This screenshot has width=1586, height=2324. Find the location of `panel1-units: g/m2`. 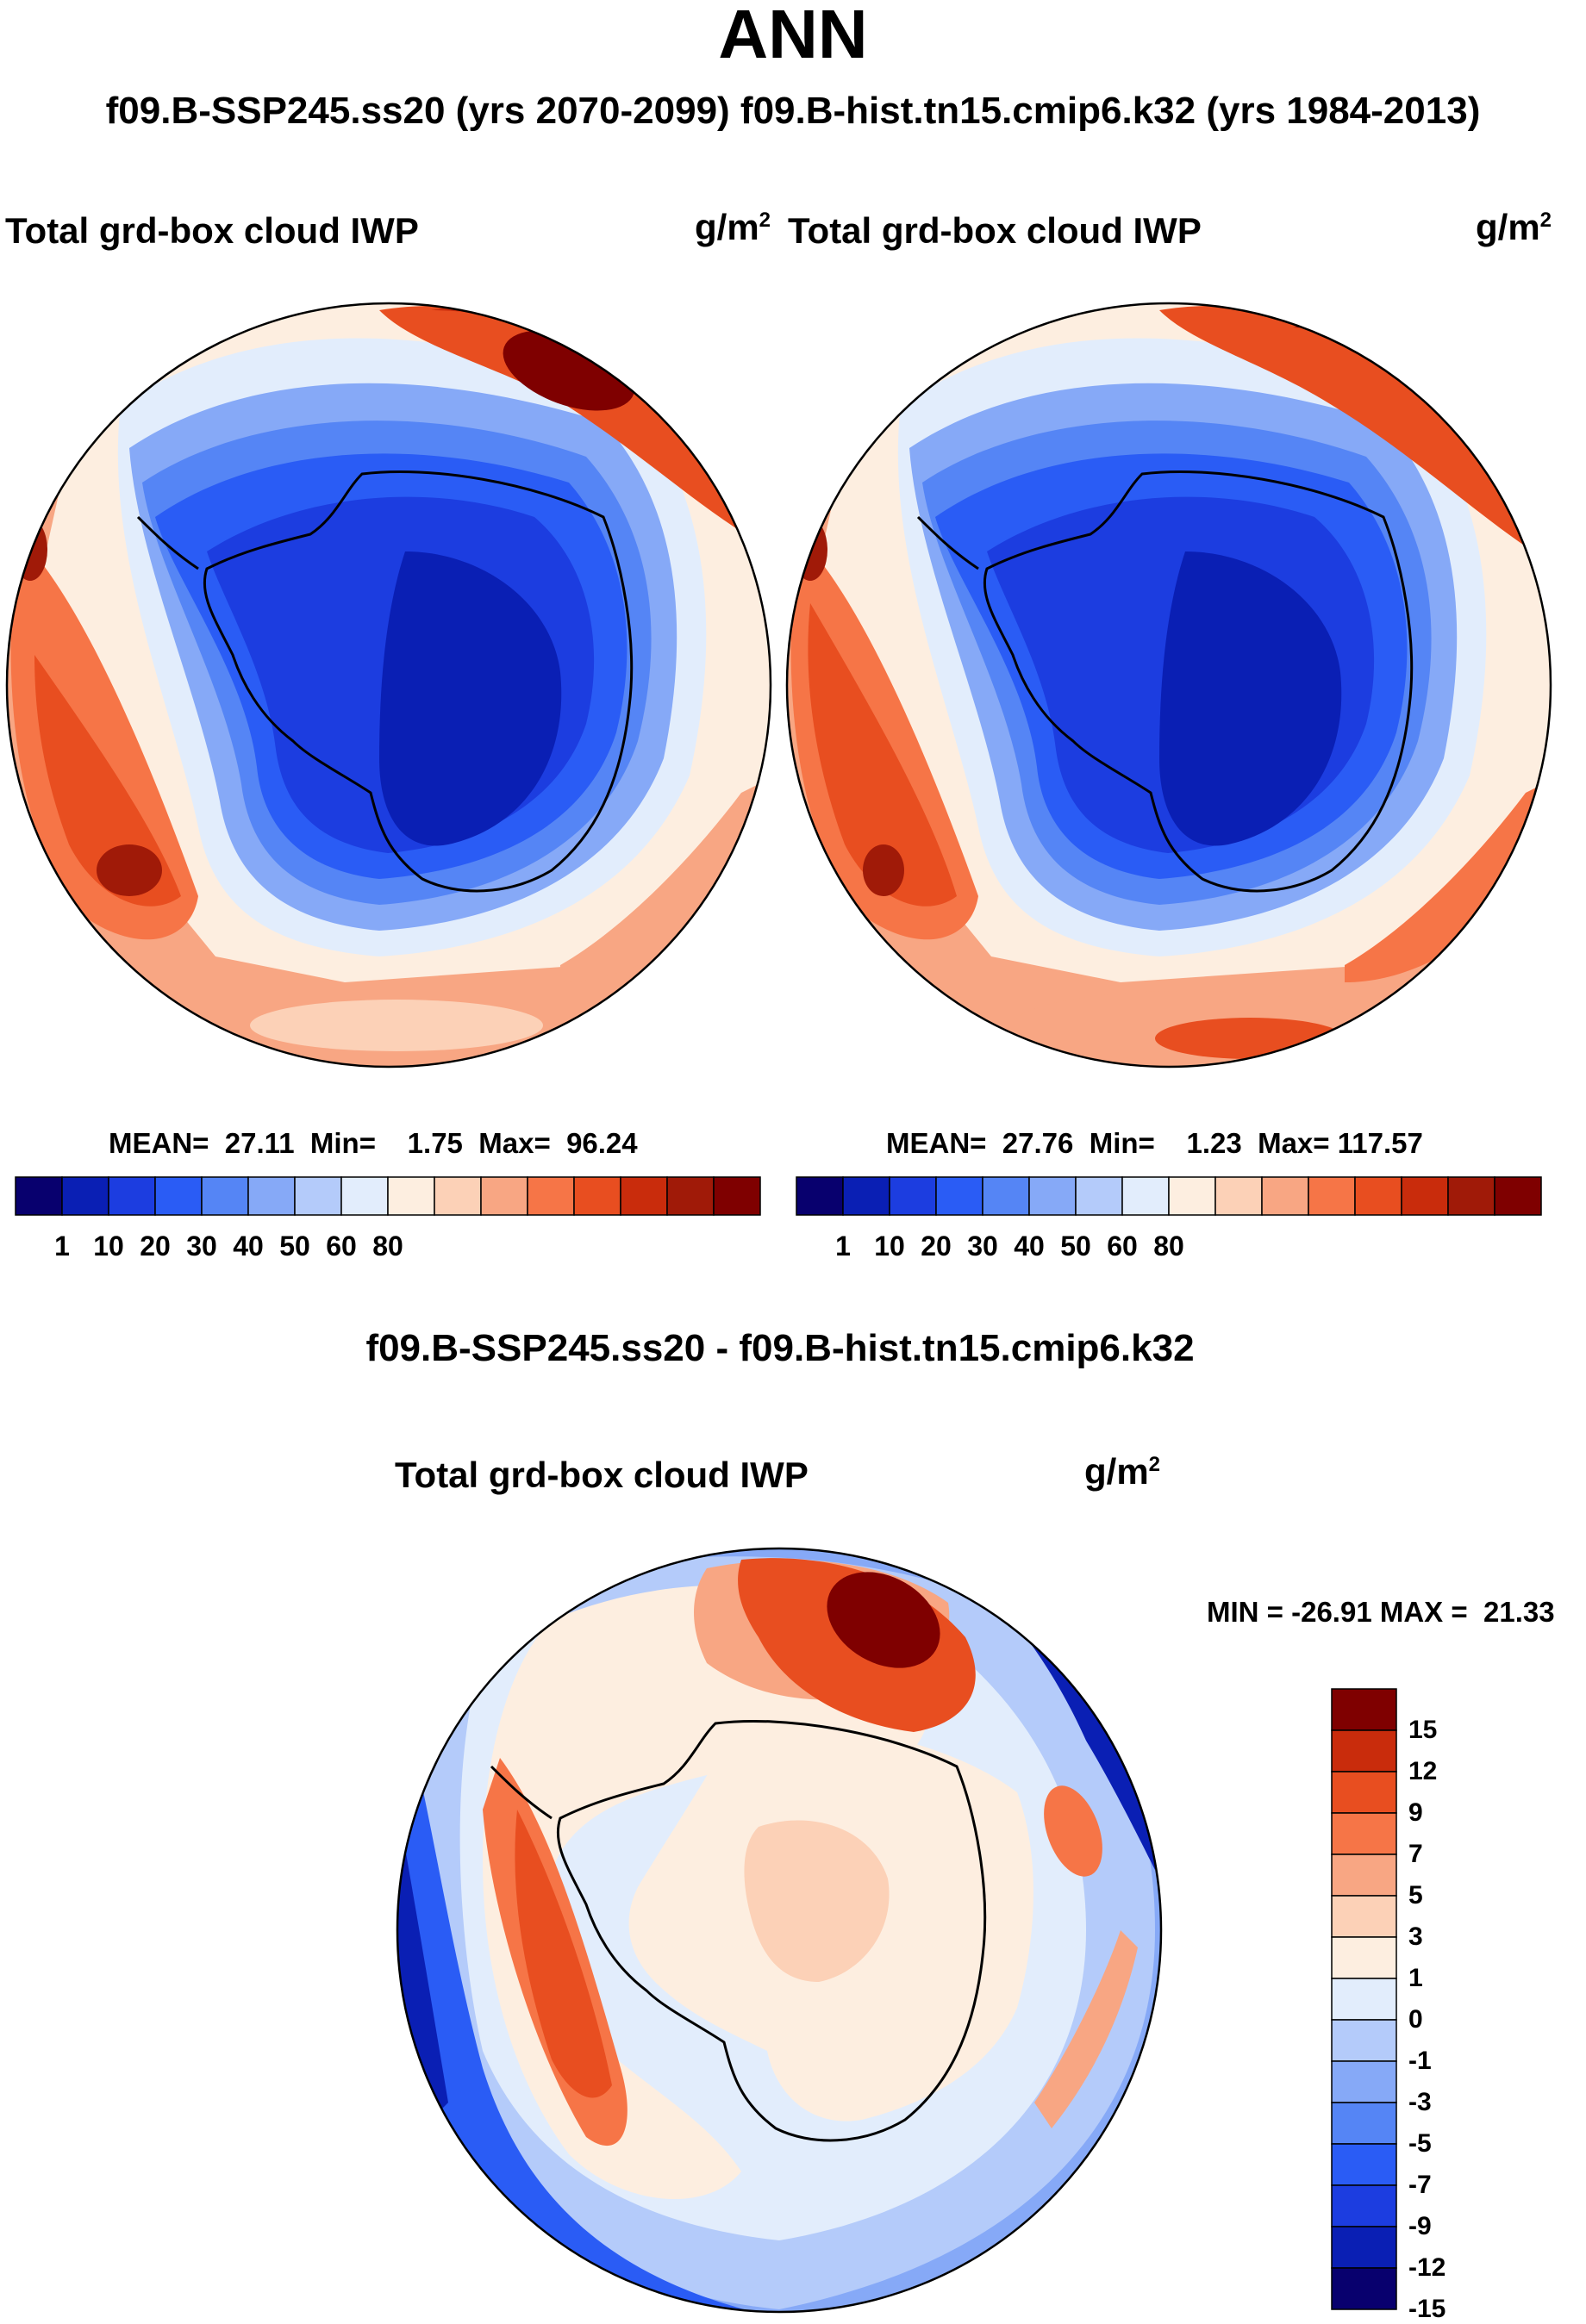

panel1-units: g/m2 is located at coordinates (733, 227).